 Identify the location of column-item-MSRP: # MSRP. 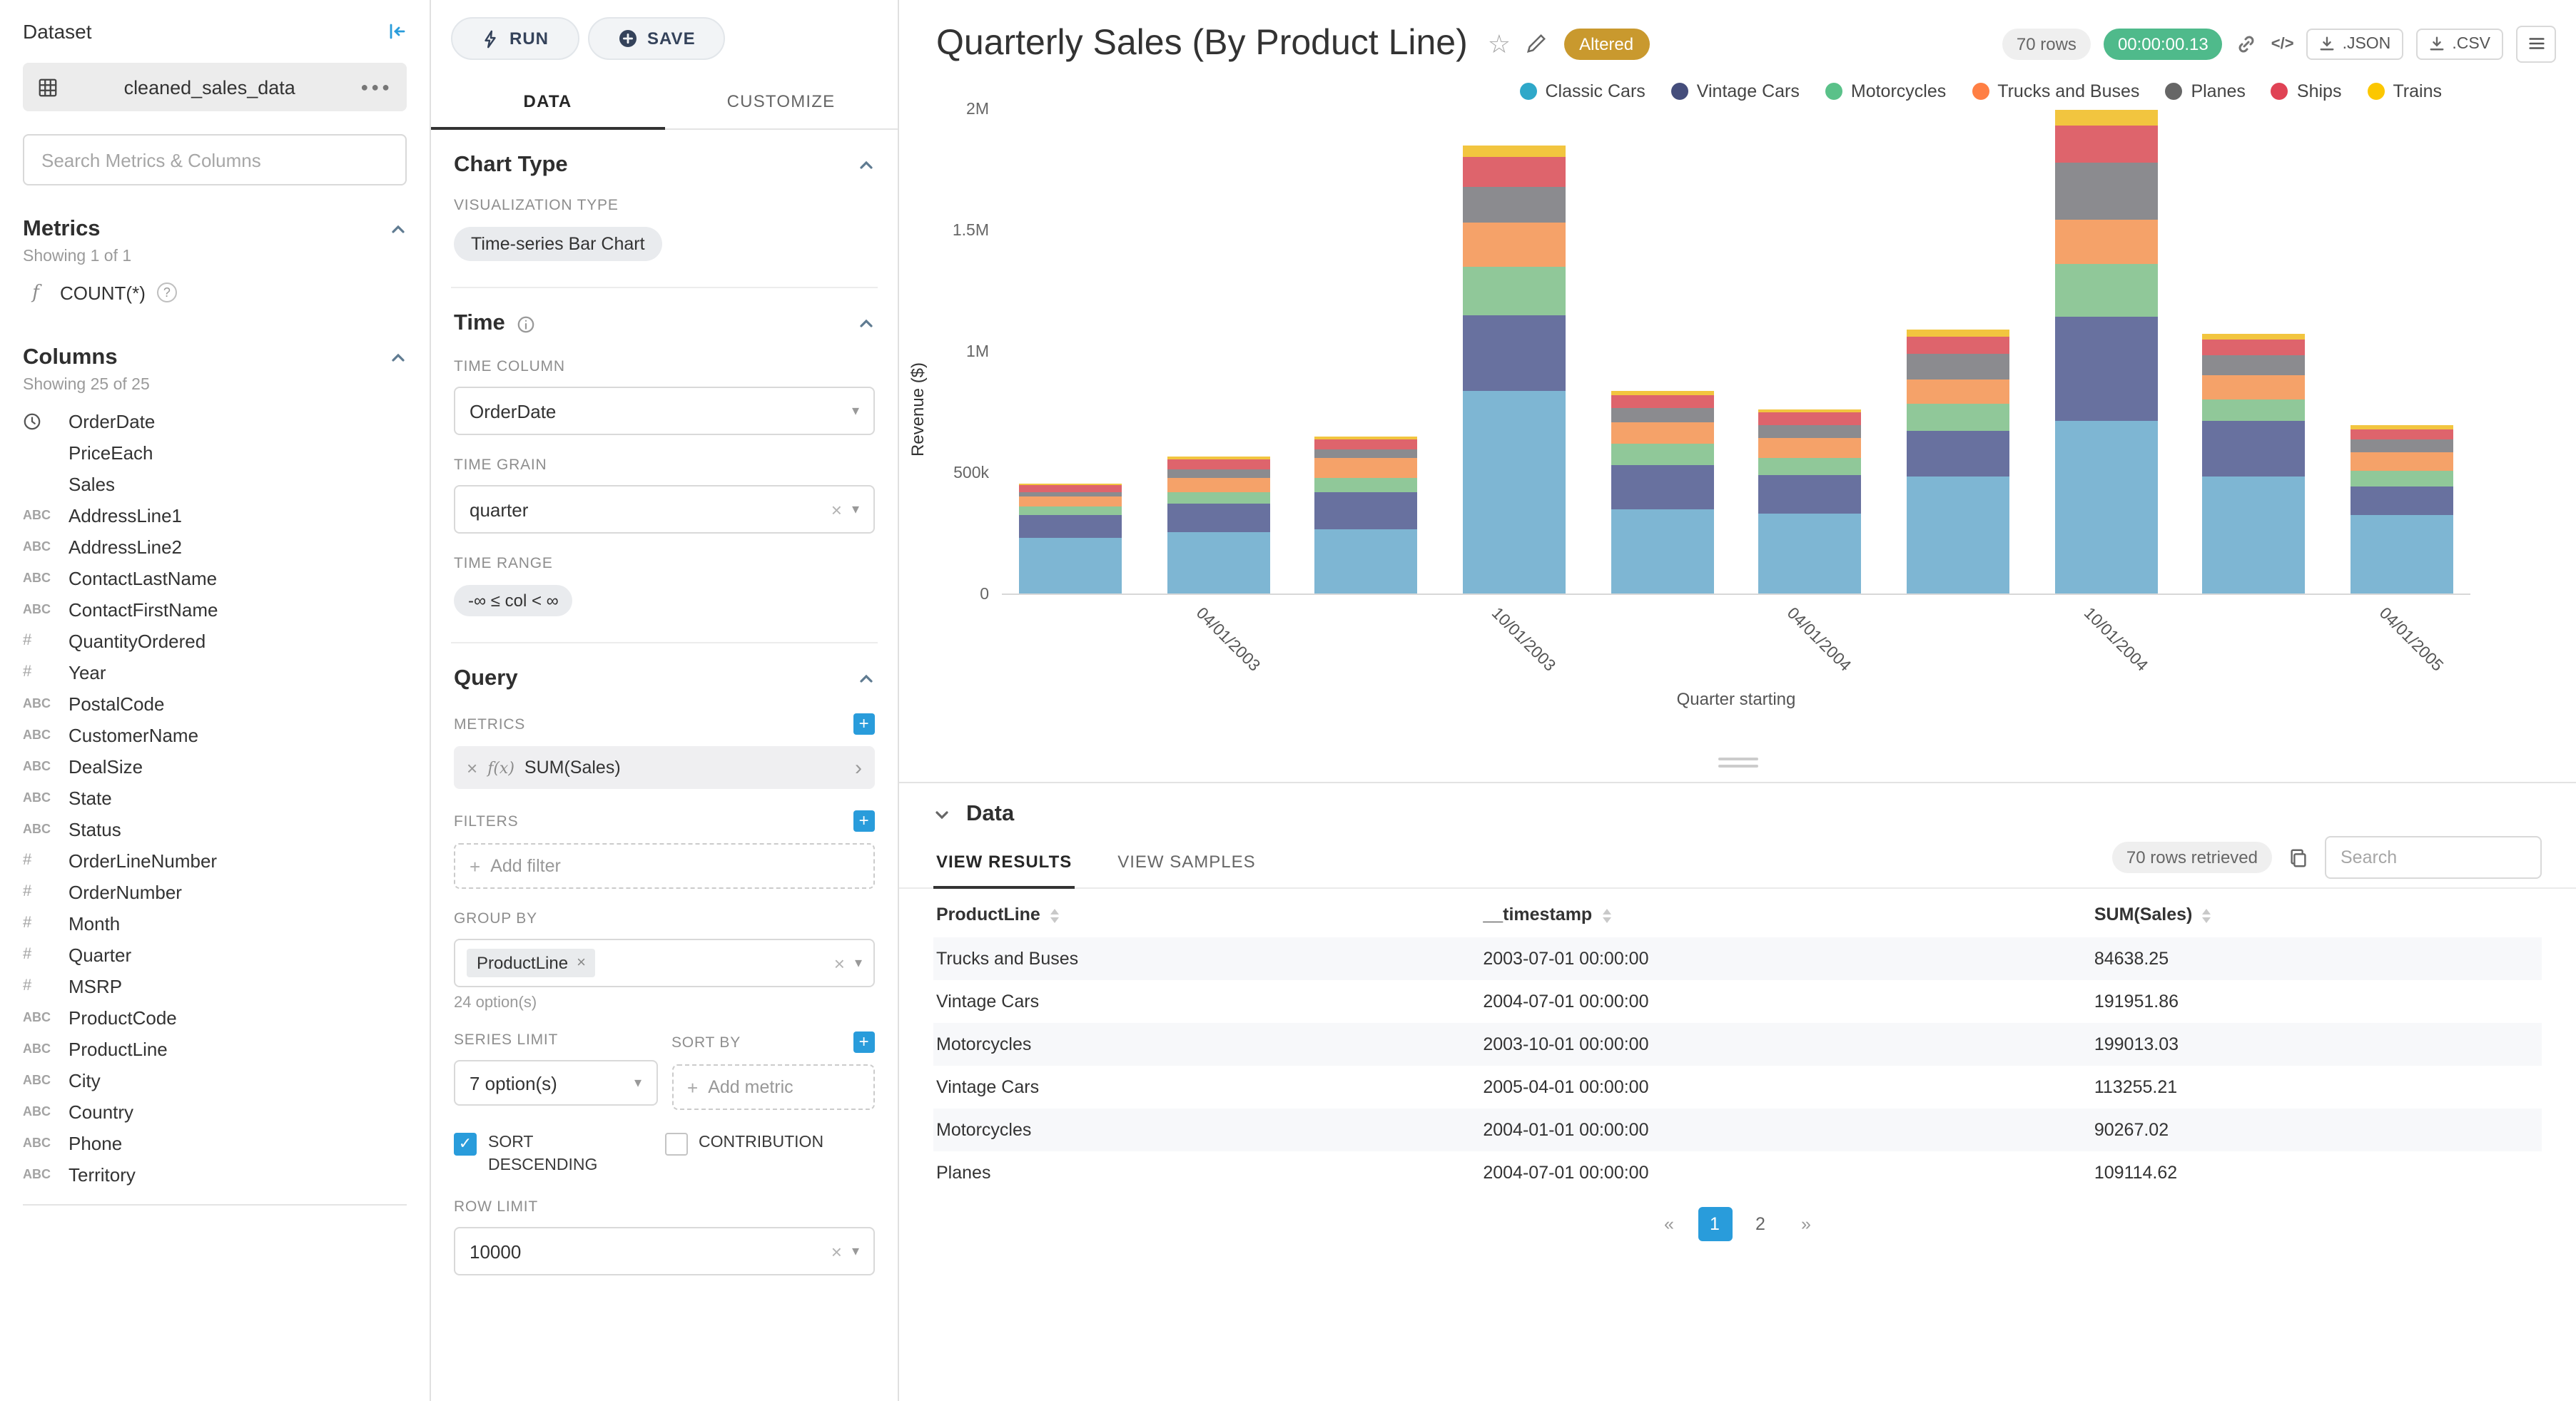
(215, 986).